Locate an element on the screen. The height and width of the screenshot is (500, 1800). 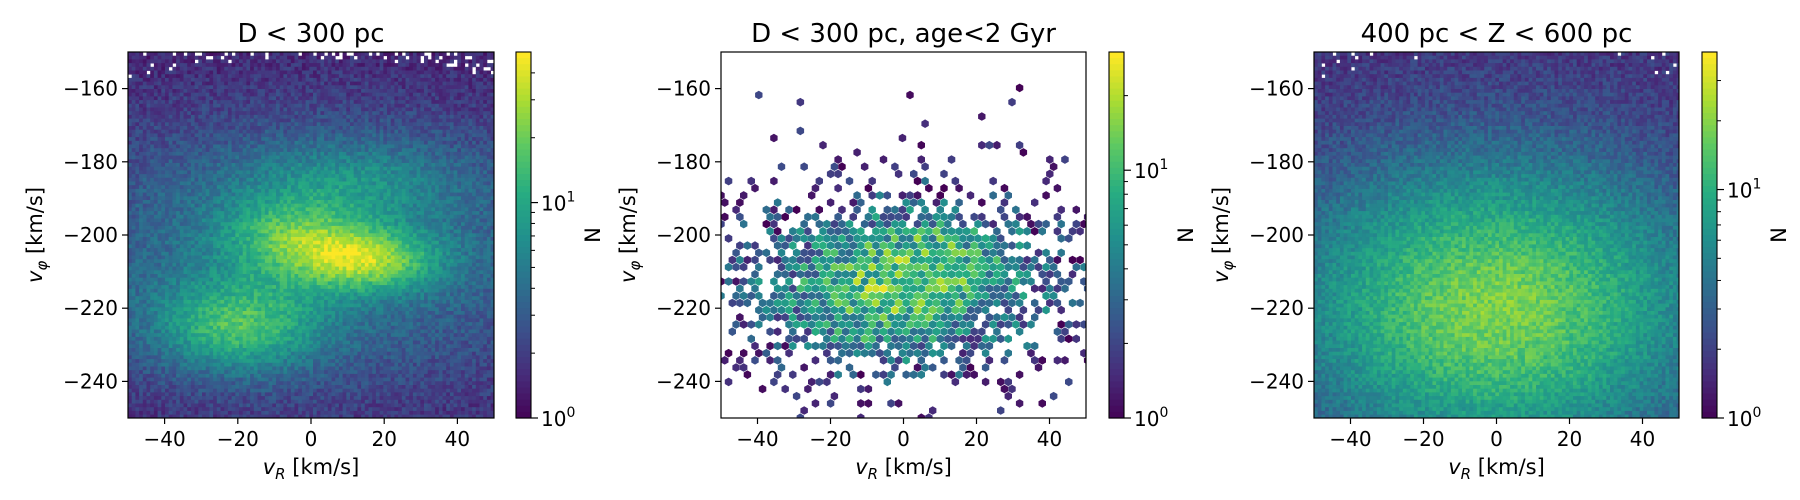
panel-title: 400 pc < Z < 600 pc is located at coordinates (1497, 34).